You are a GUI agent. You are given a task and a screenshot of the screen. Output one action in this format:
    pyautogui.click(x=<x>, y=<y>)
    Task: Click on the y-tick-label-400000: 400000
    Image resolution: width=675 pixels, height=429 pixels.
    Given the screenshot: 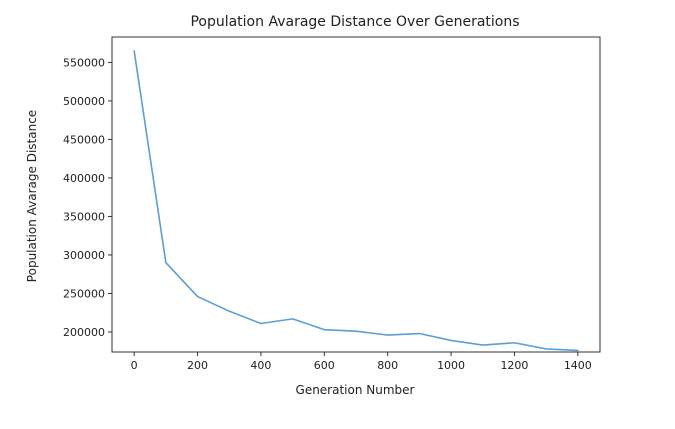 What is the action you would take?
    pyautogui.click(x=84, y=178)
    